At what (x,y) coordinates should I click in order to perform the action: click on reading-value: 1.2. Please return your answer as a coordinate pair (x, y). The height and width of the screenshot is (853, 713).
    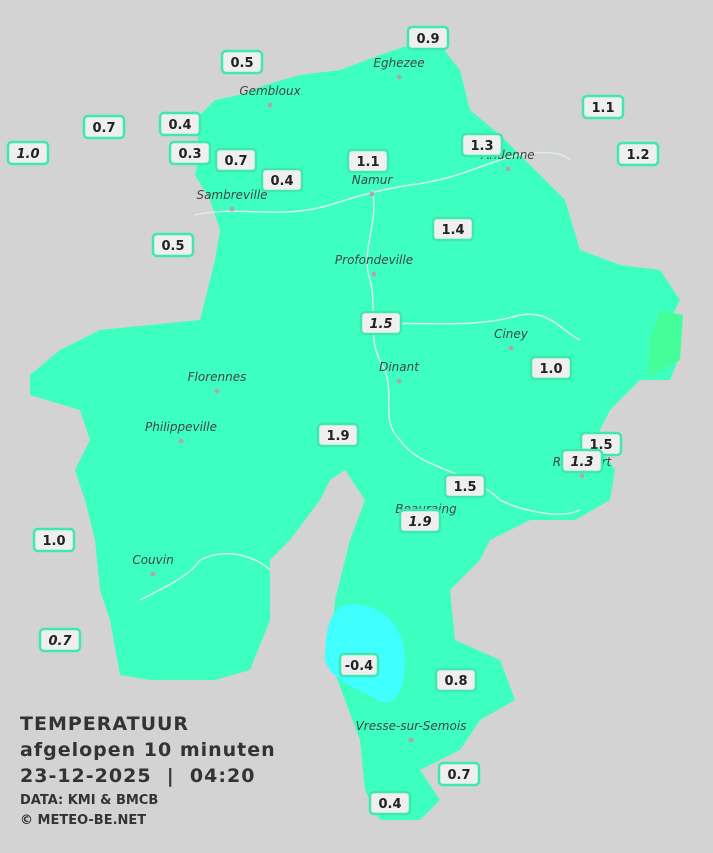
    Looking at the image, I should click on (637, 155).